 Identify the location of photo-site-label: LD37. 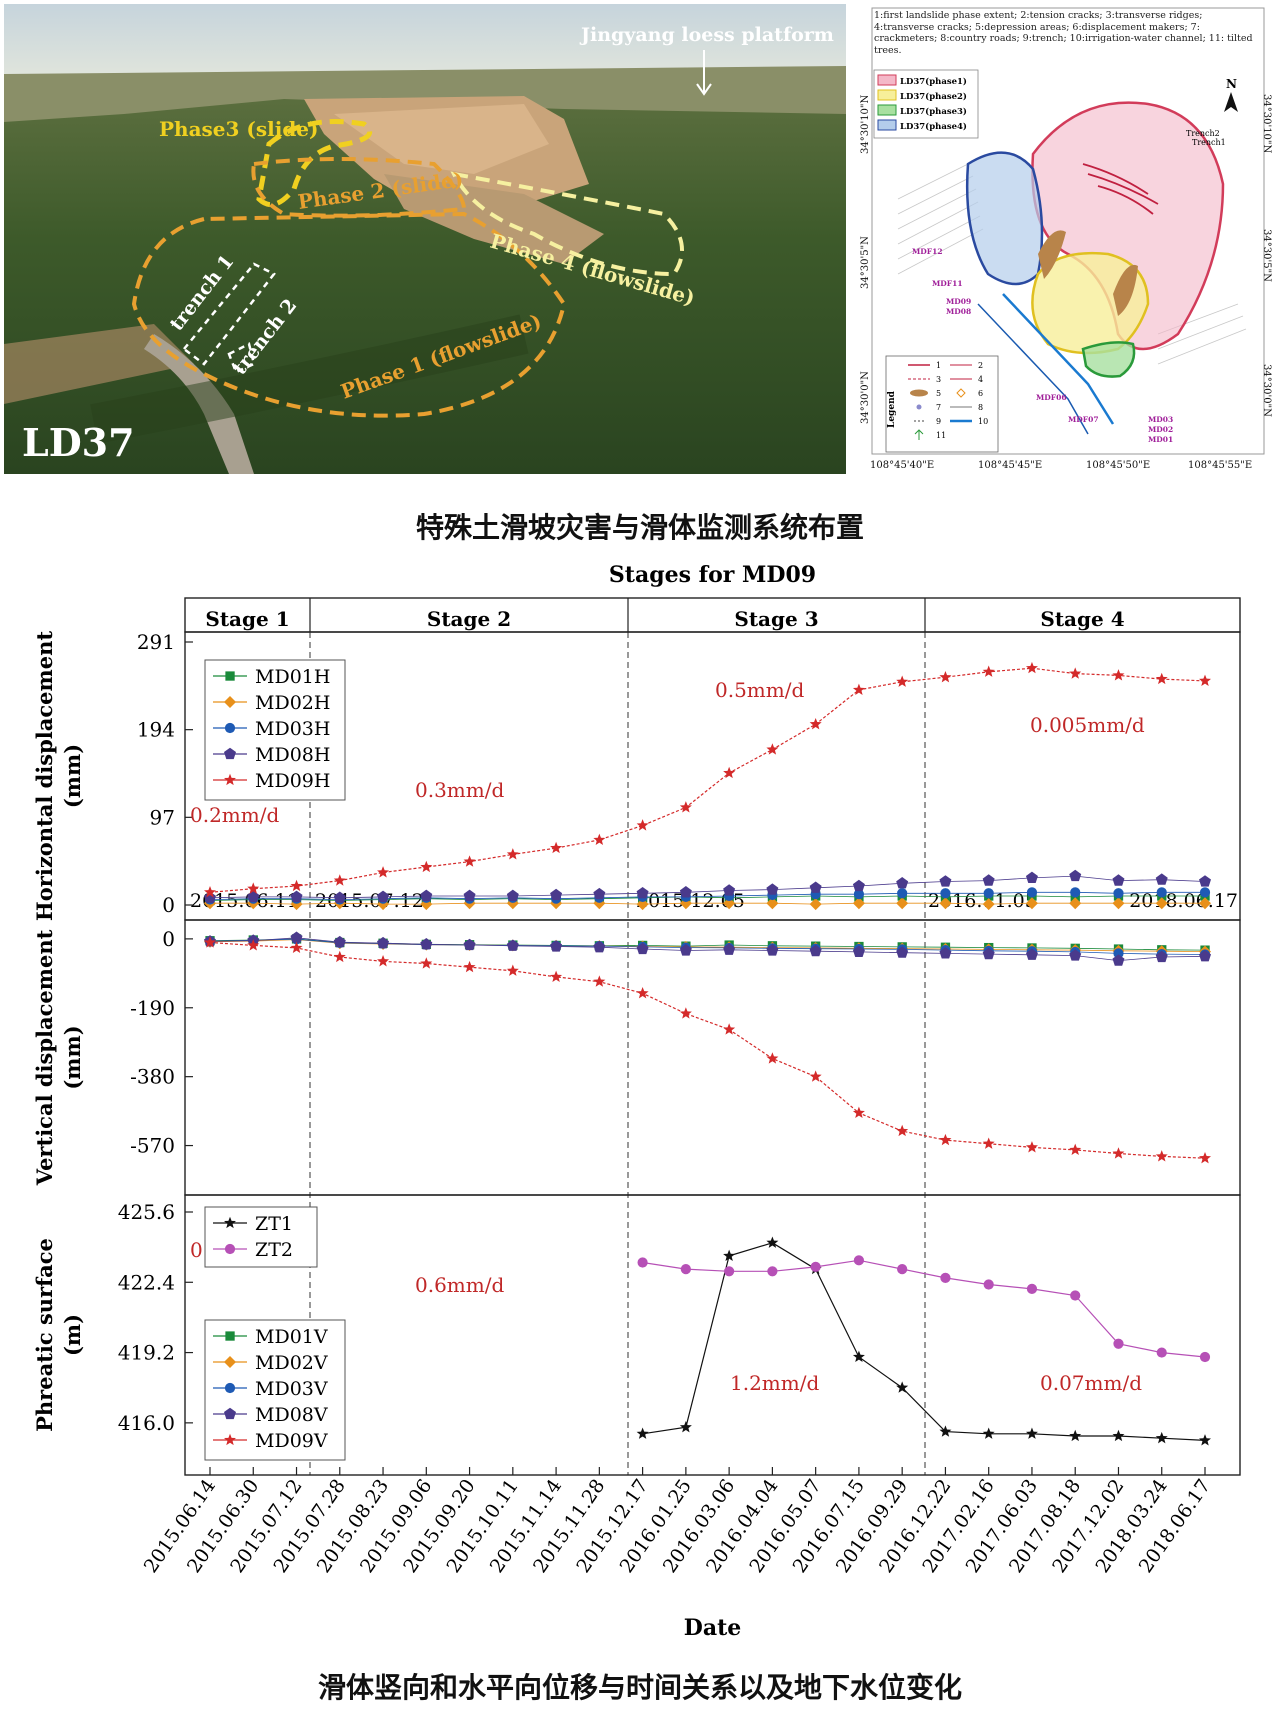
(78, 442).